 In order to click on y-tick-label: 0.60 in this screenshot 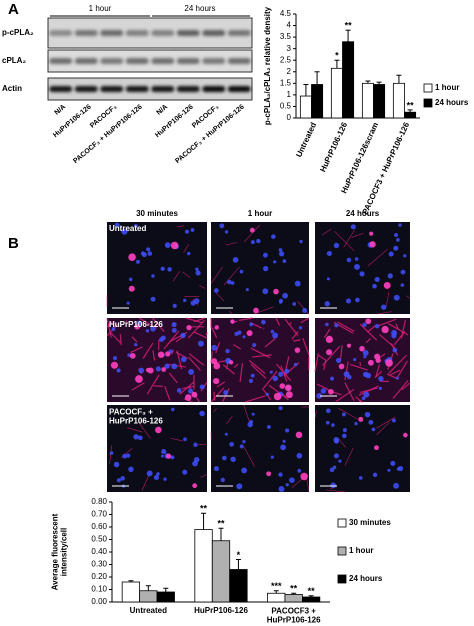, I will do `click(99, 526)`.